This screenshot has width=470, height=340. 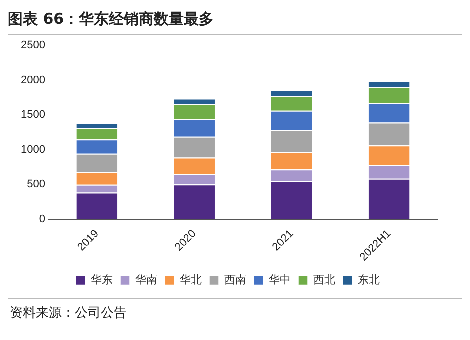 I want to click on legend-label: 西南, so click(x=235, y=279).